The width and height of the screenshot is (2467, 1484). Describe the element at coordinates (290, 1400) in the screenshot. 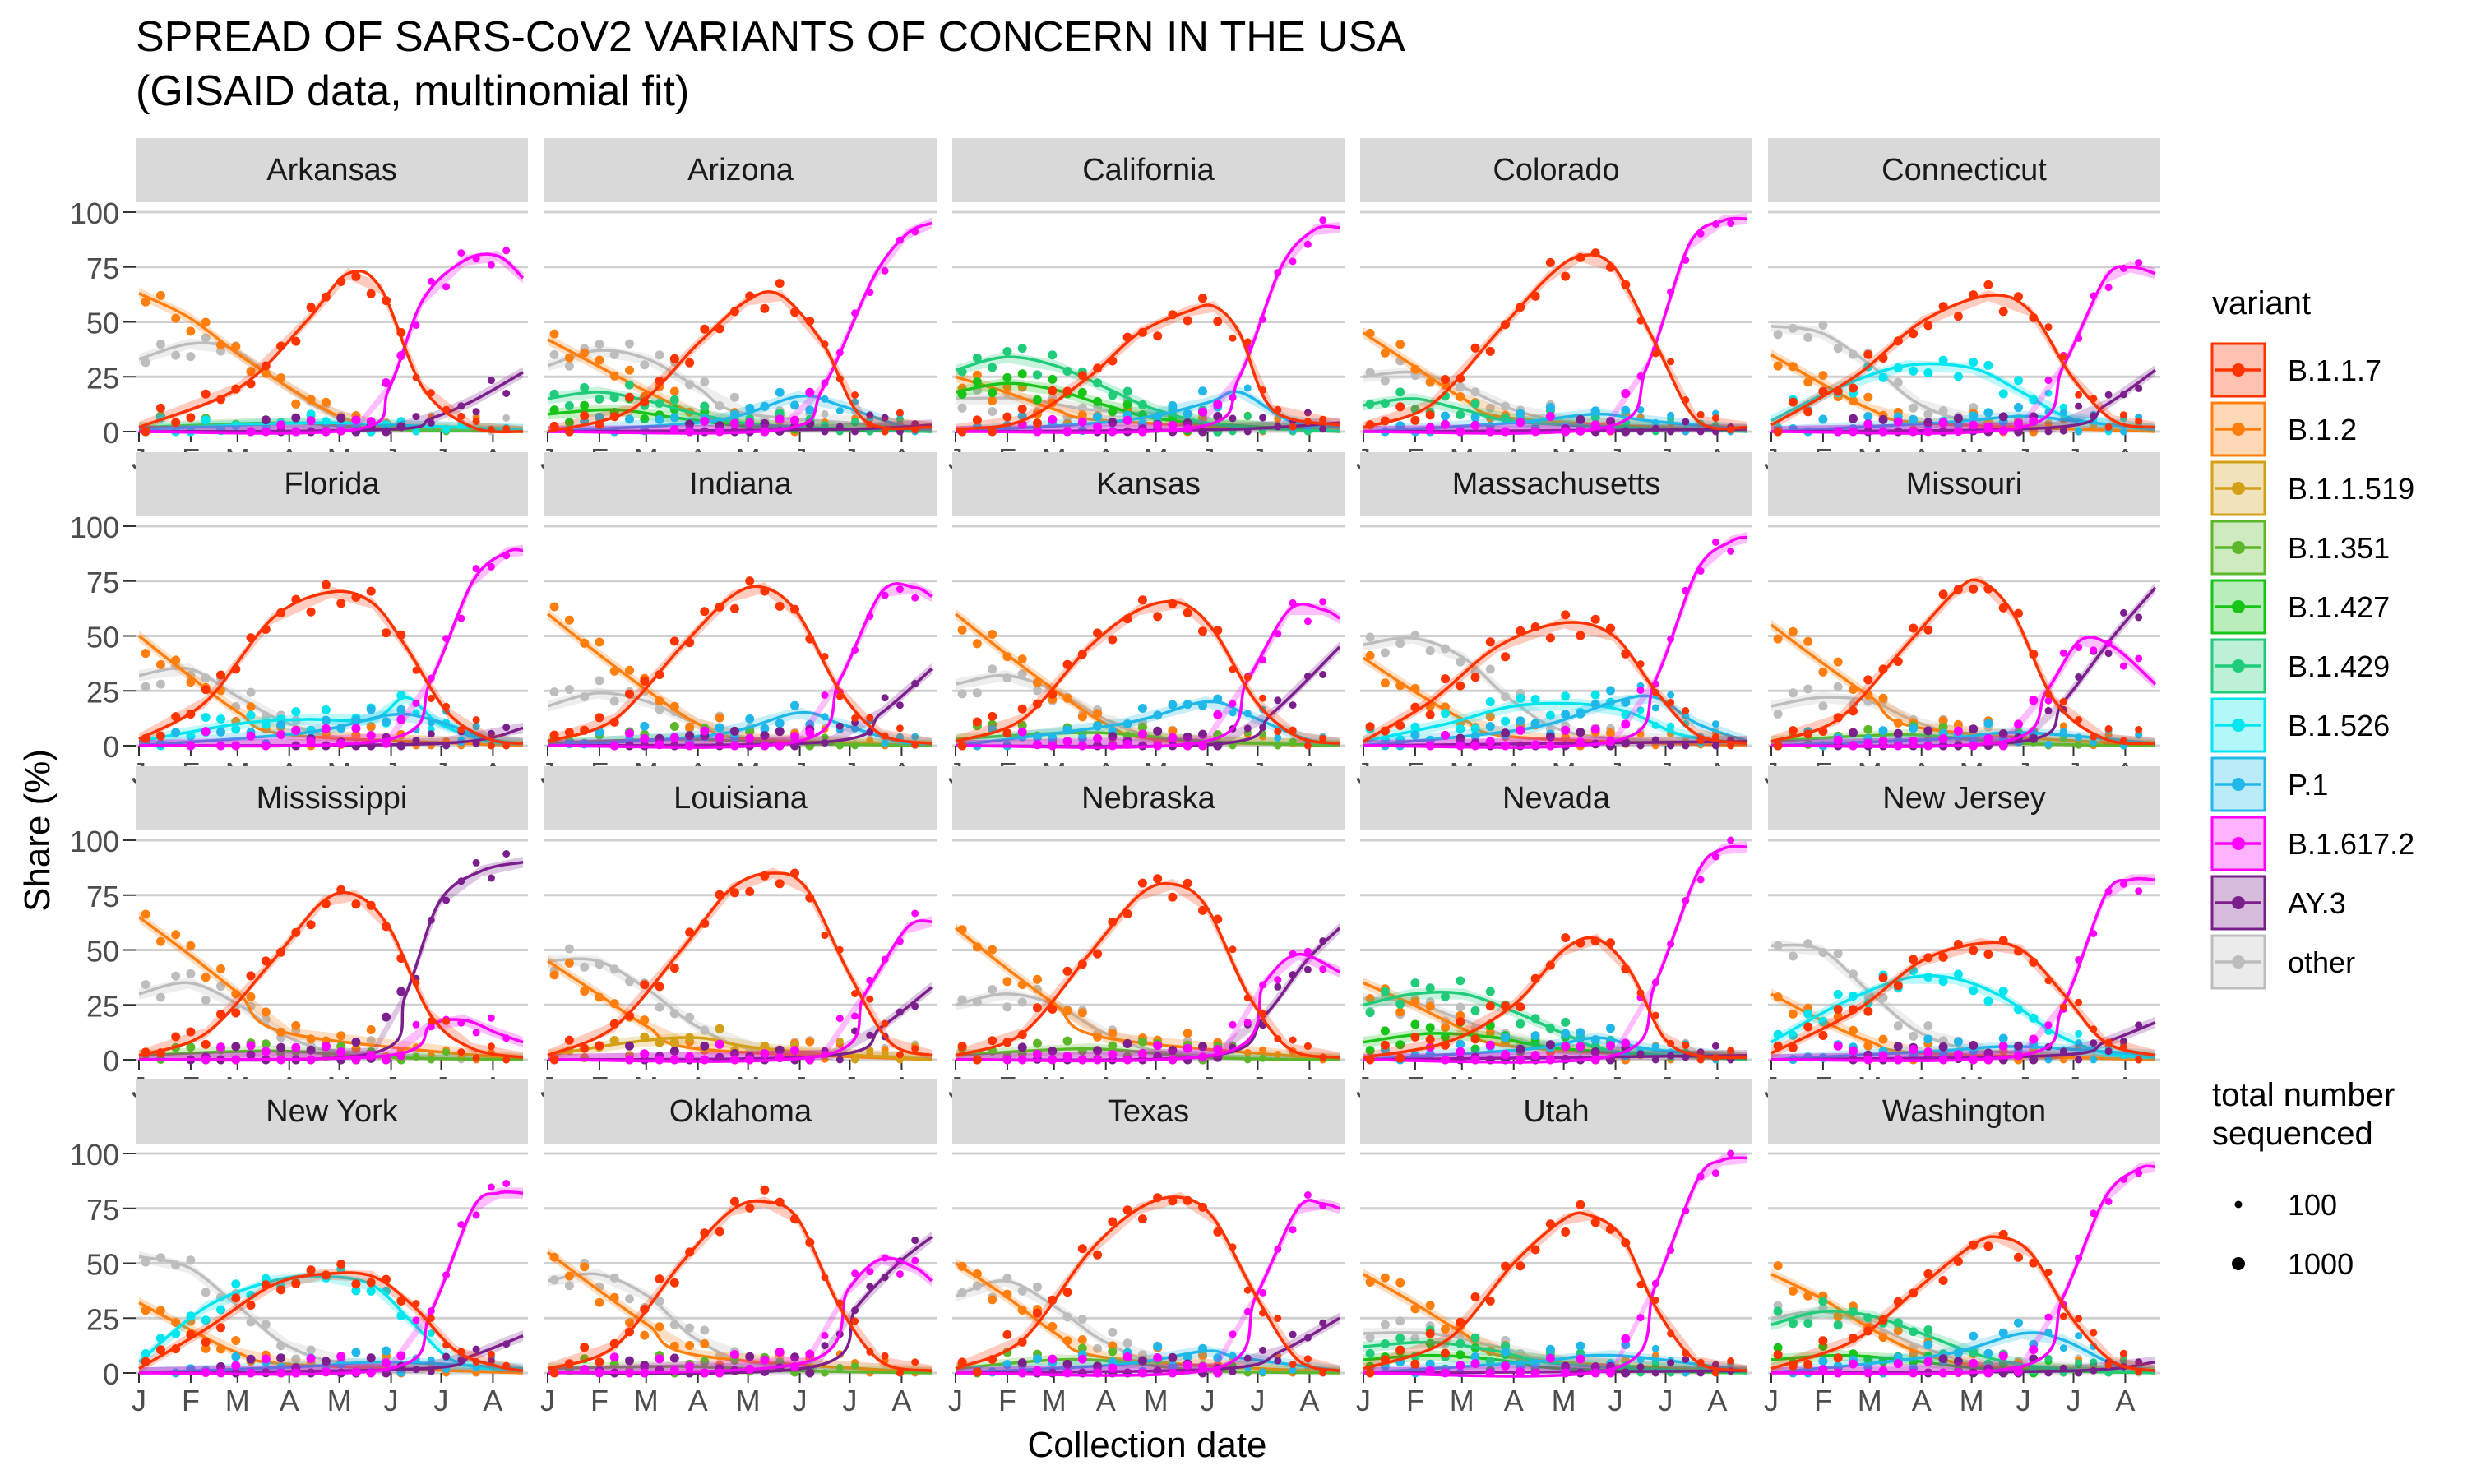

I see `x-tick-label: A` at that location.